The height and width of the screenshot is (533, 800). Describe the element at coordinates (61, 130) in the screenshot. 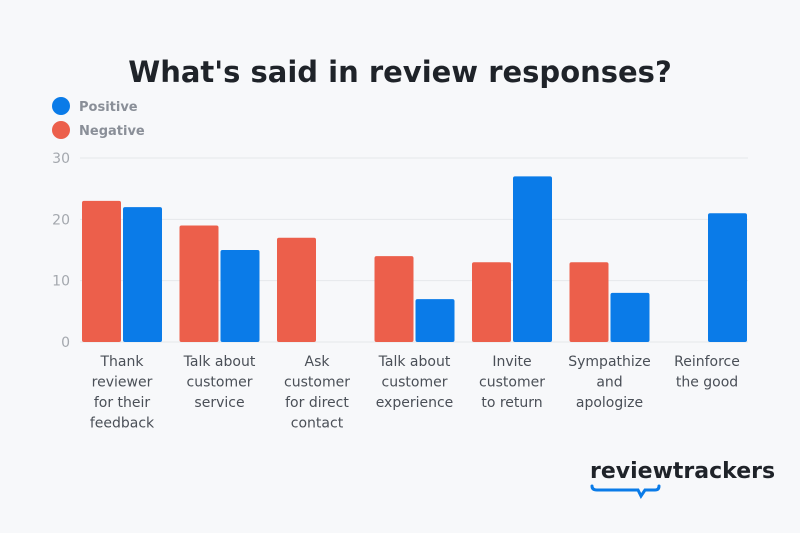

I see `legend-swatch-negative` at that location.